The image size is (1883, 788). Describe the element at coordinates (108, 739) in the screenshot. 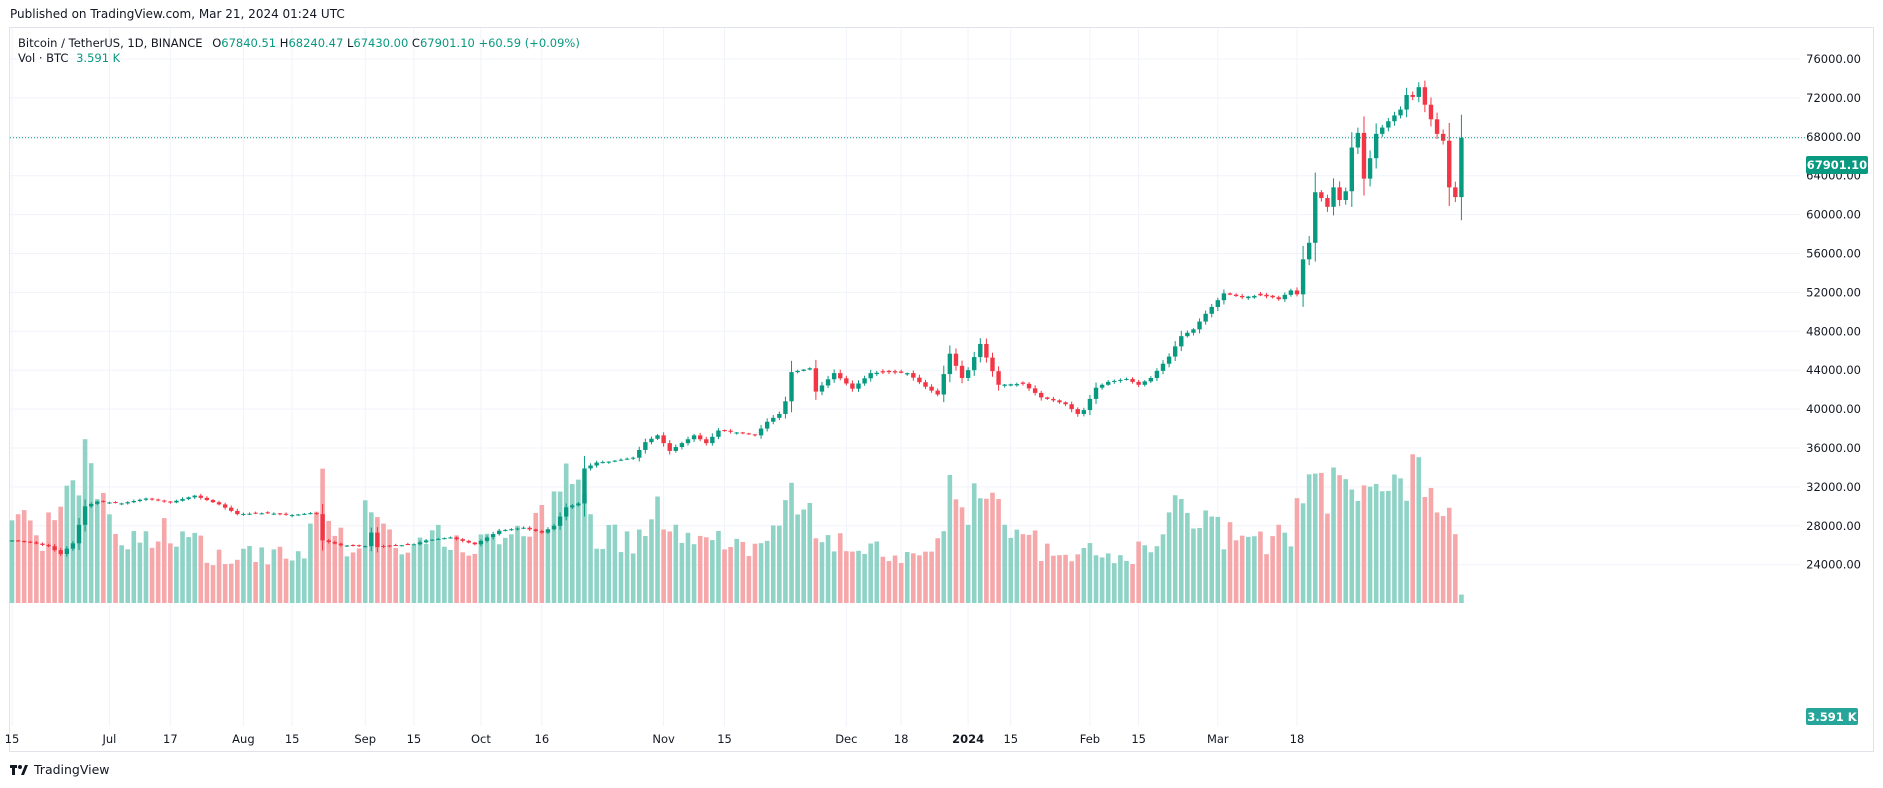

I see `time-tick-label: Jul` at that location.